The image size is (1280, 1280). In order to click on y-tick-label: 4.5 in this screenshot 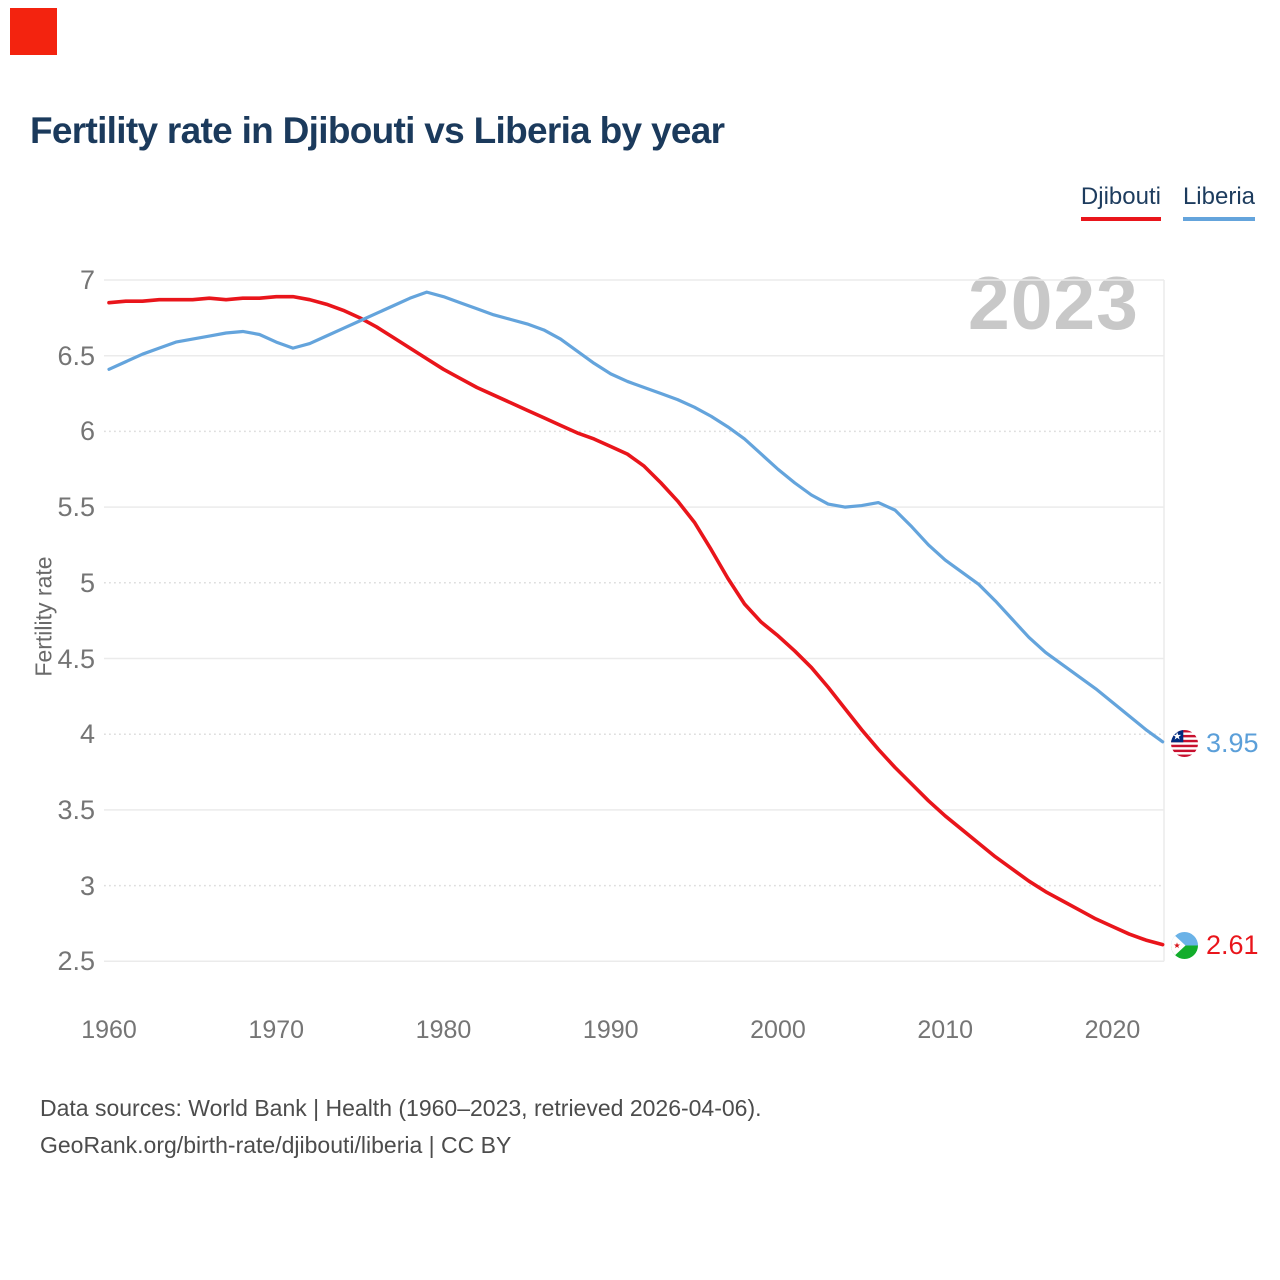, I will do `click(76, 658)`.